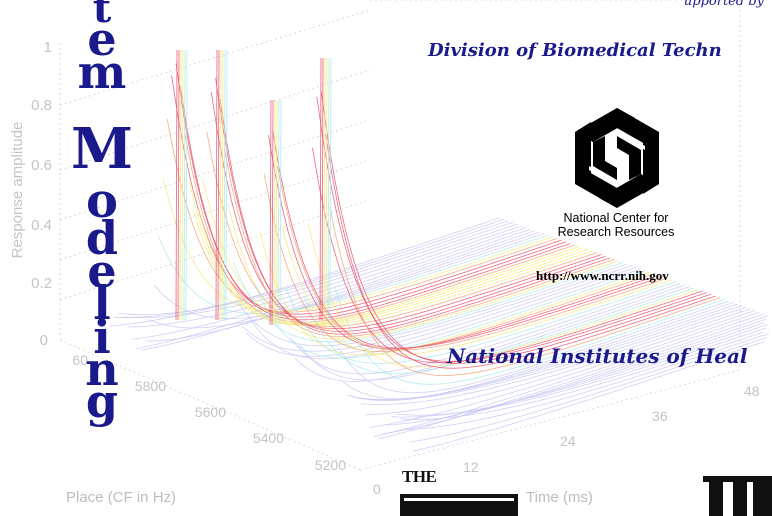  I want to click on title-letter: t, so click(102, 16).